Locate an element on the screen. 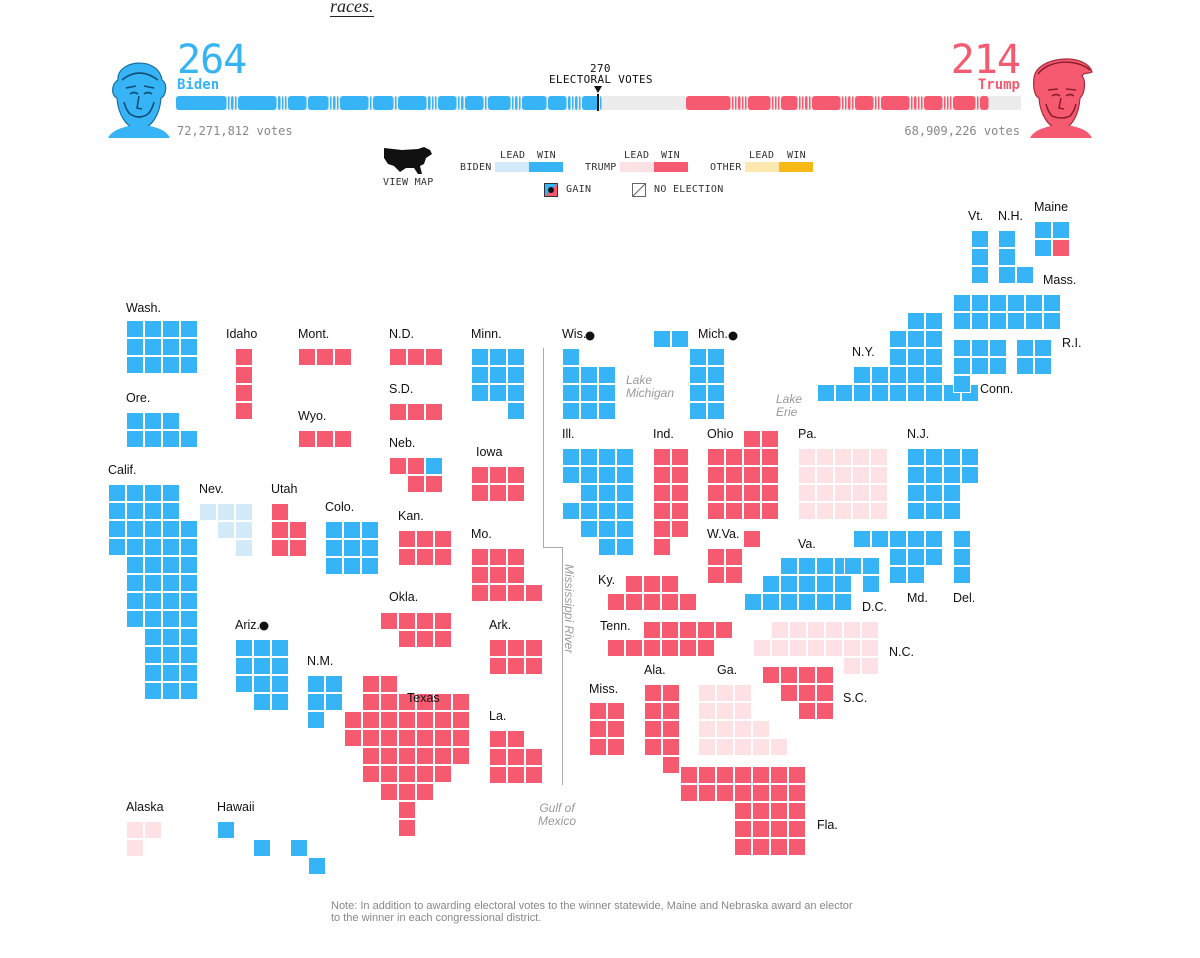  state-tile-md is located at coordinates (916, 575).